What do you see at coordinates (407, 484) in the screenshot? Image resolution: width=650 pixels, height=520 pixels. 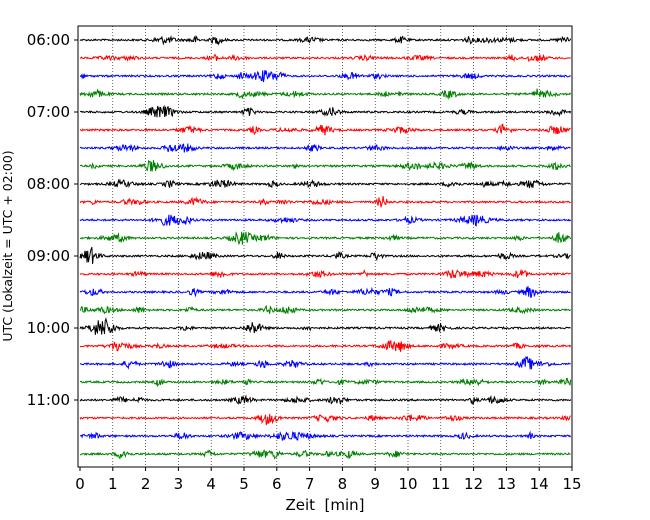 I see `x-tick-label: 10` at bounding box center [407, 484].